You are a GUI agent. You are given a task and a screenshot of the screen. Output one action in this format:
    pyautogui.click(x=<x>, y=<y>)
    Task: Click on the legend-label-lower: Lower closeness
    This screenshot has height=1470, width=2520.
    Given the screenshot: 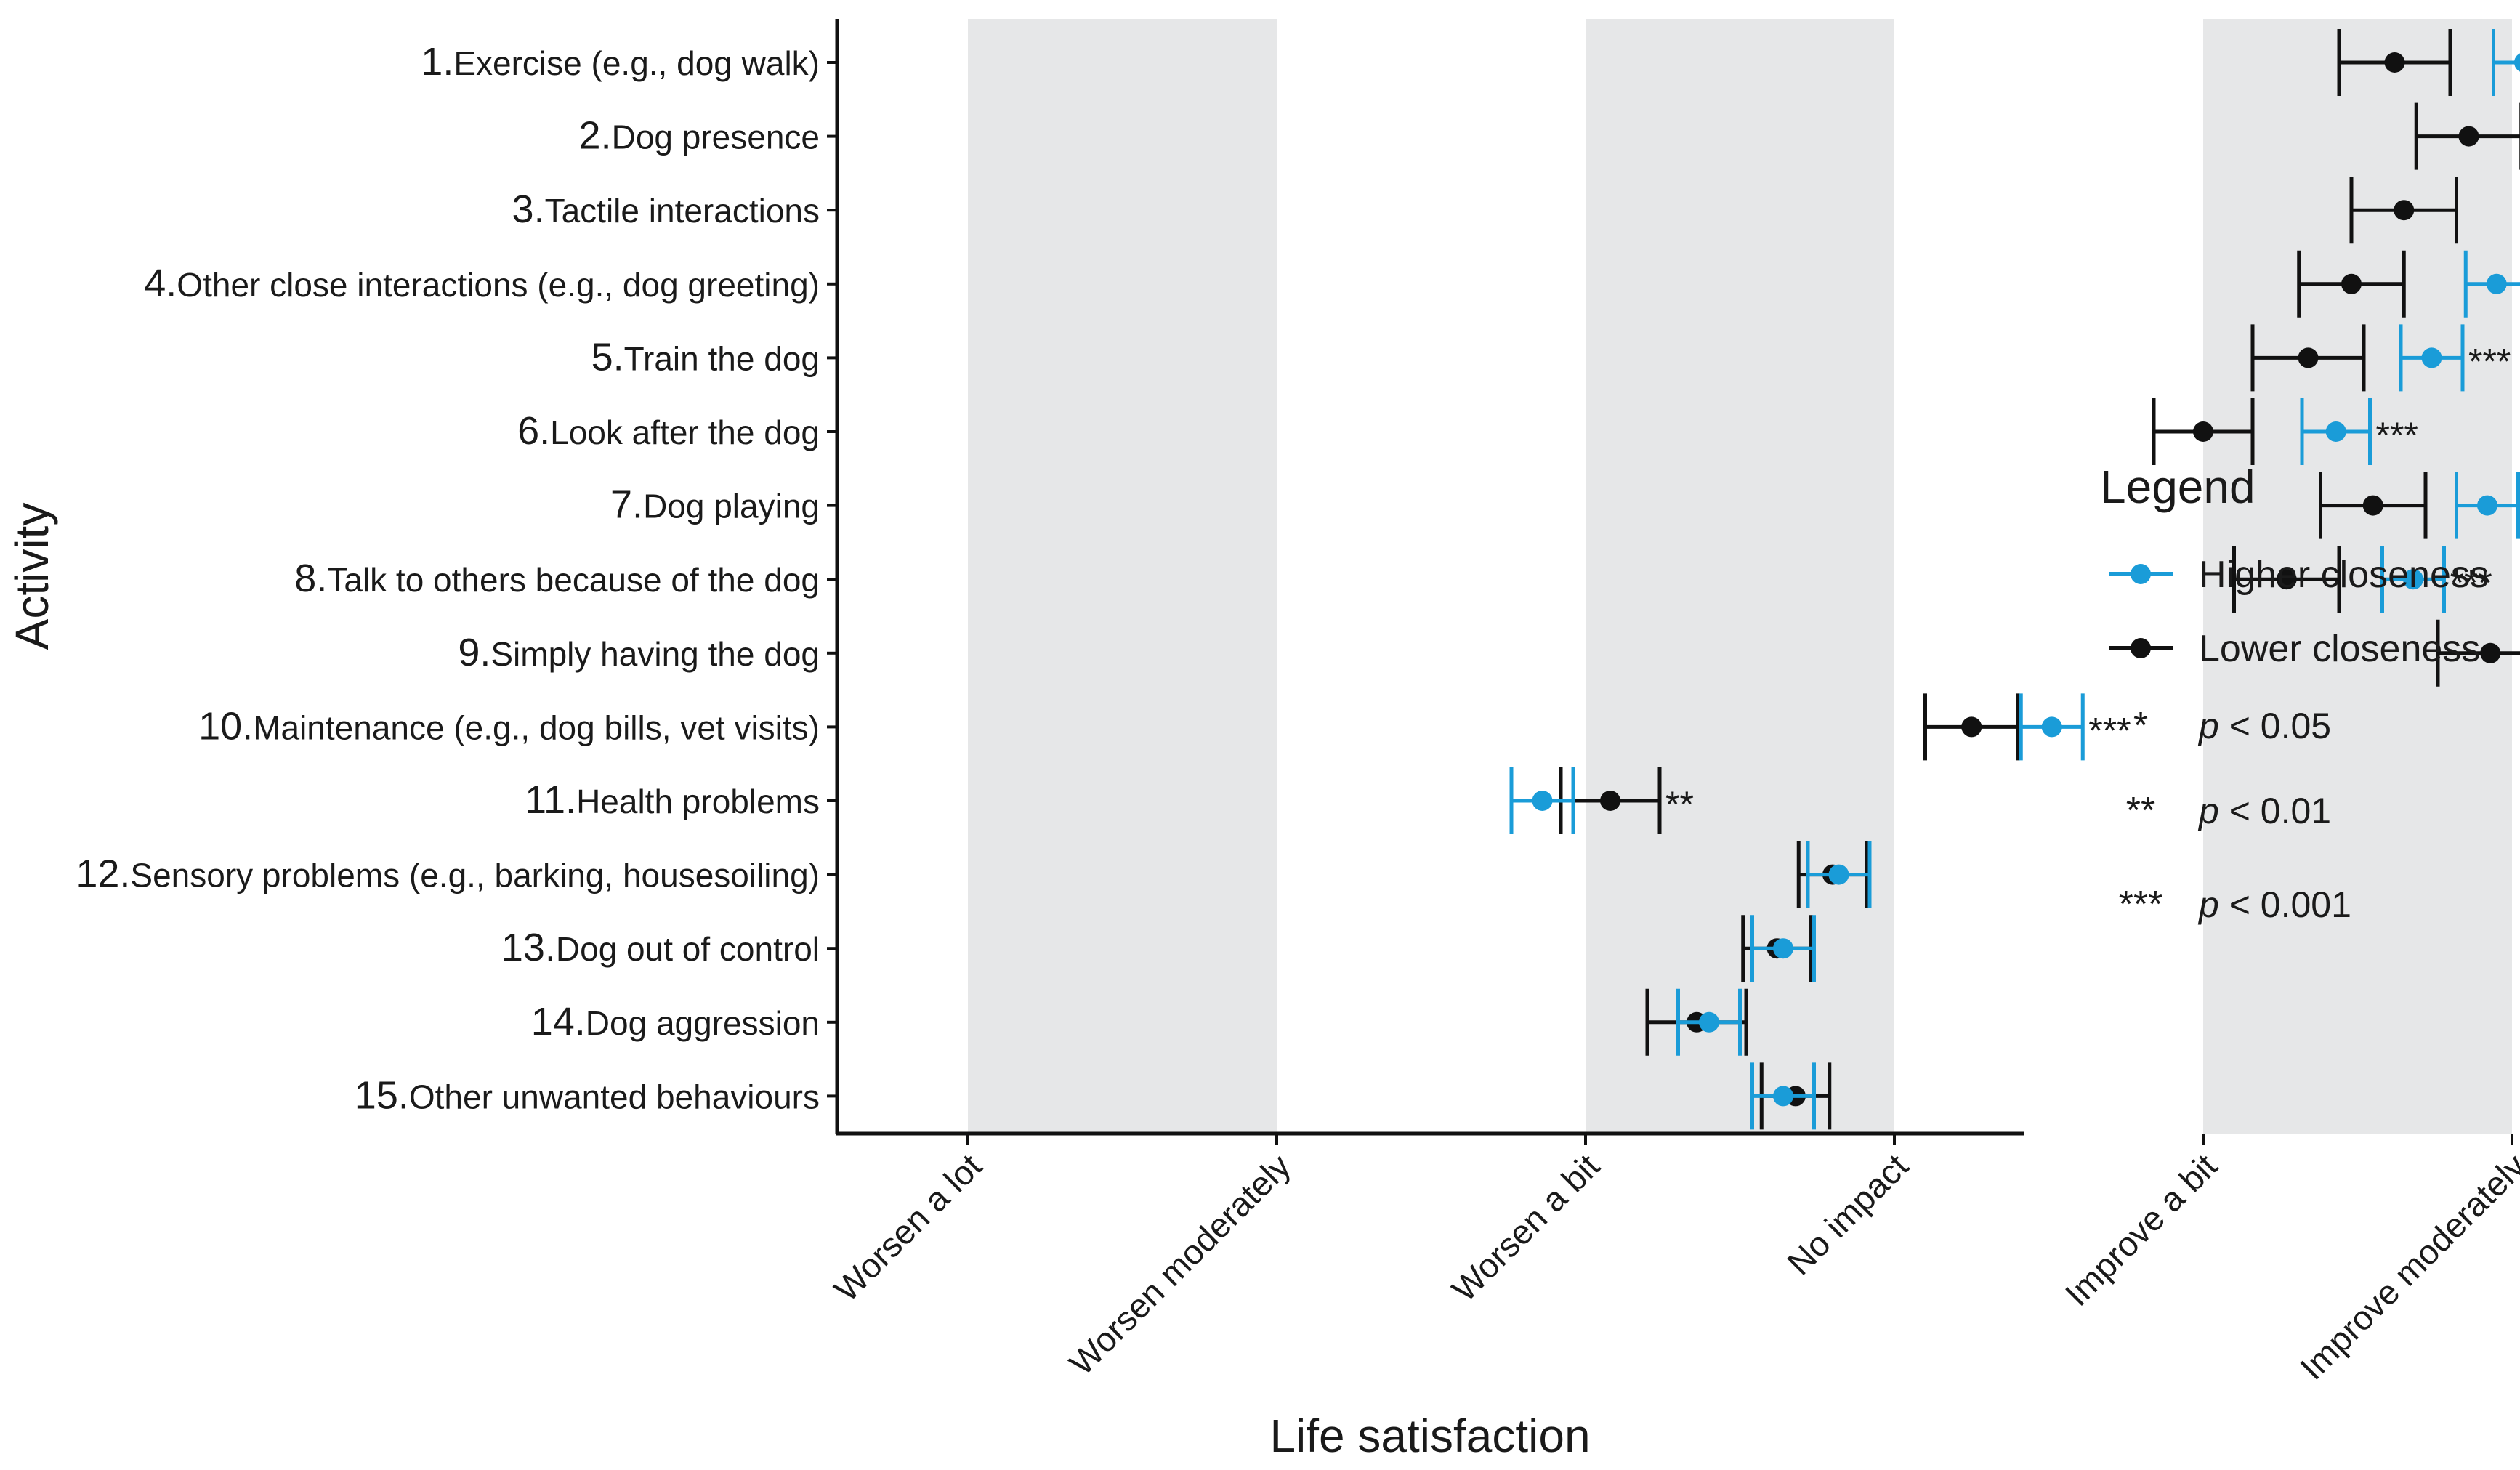 What is the action you would take?
    pyautogui.click(x=2339, y=649)
    